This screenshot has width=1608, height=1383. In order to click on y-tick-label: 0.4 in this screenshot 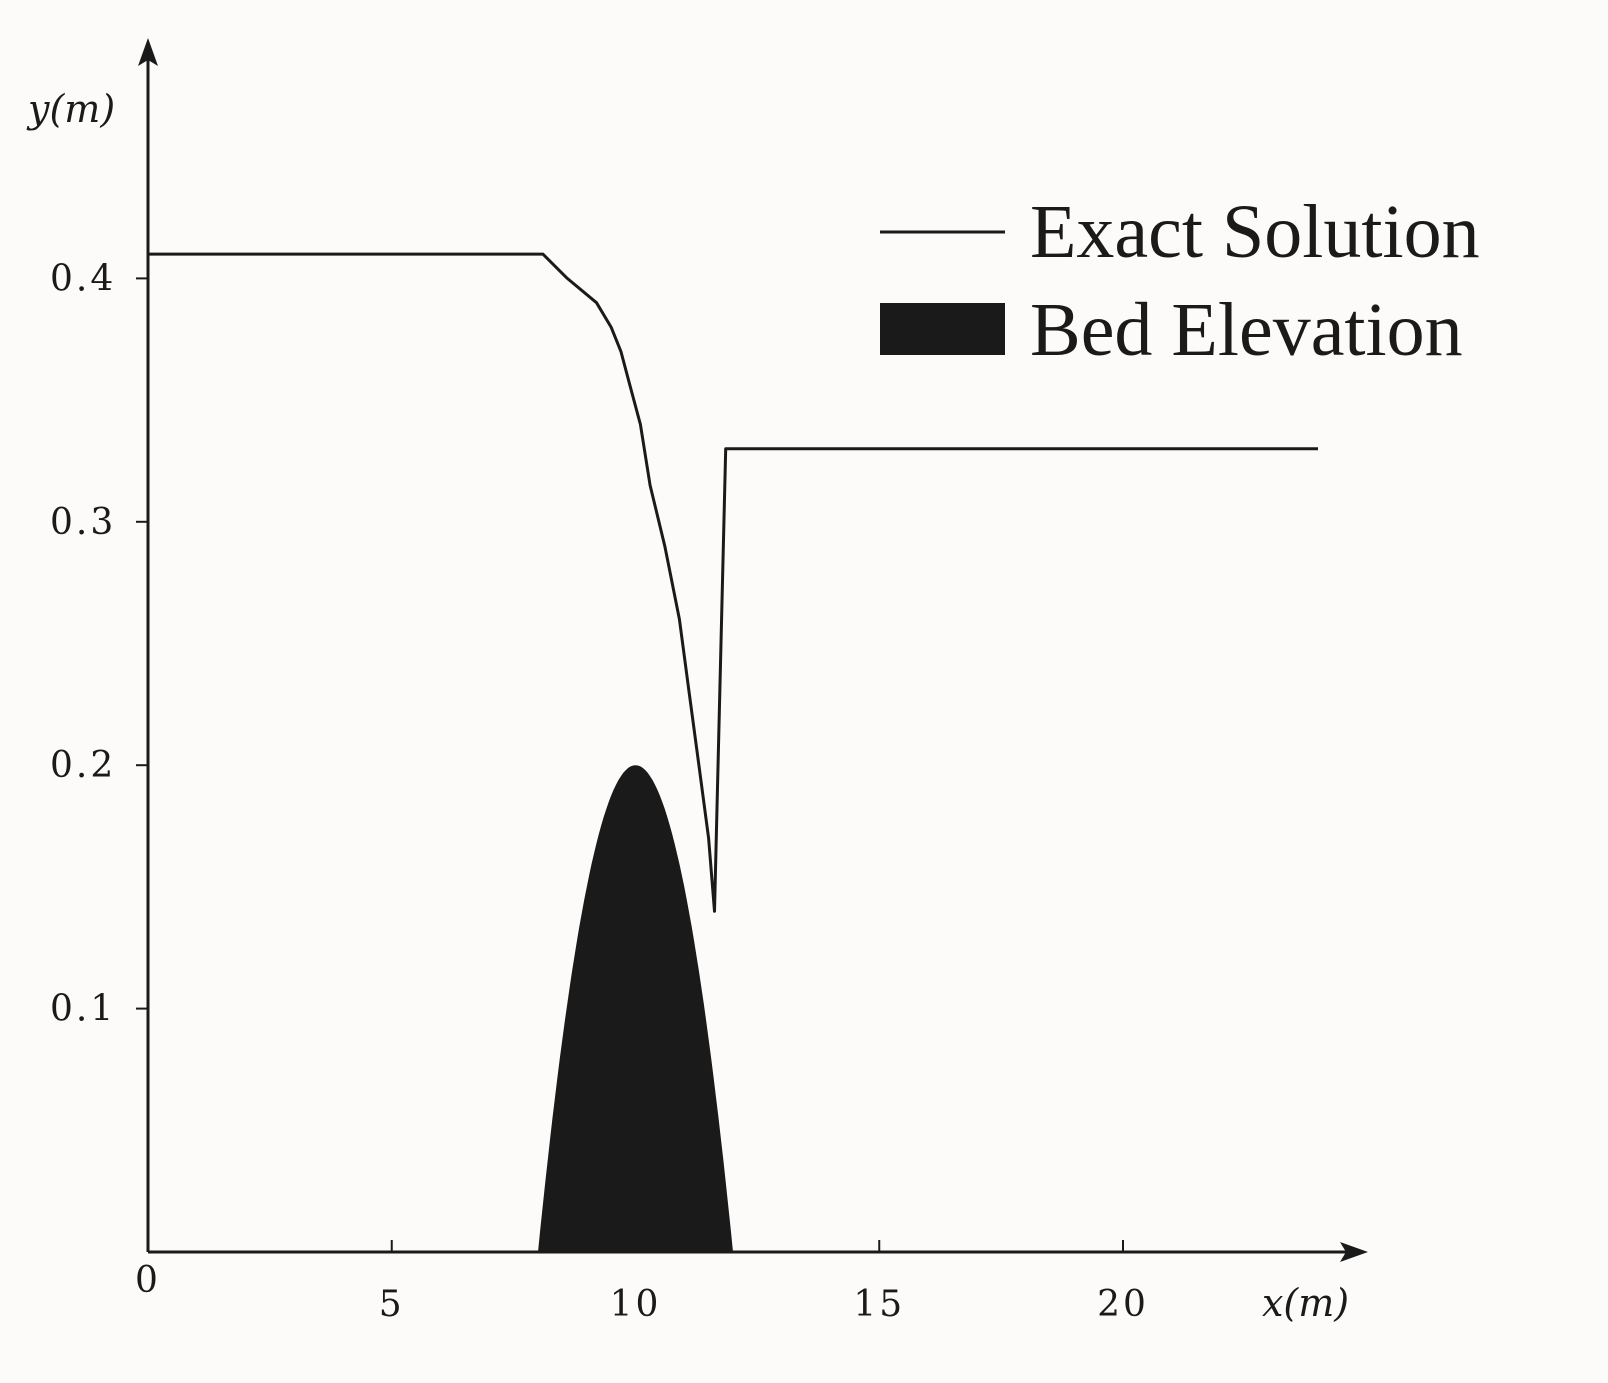, I will do `click(83, 278)`.